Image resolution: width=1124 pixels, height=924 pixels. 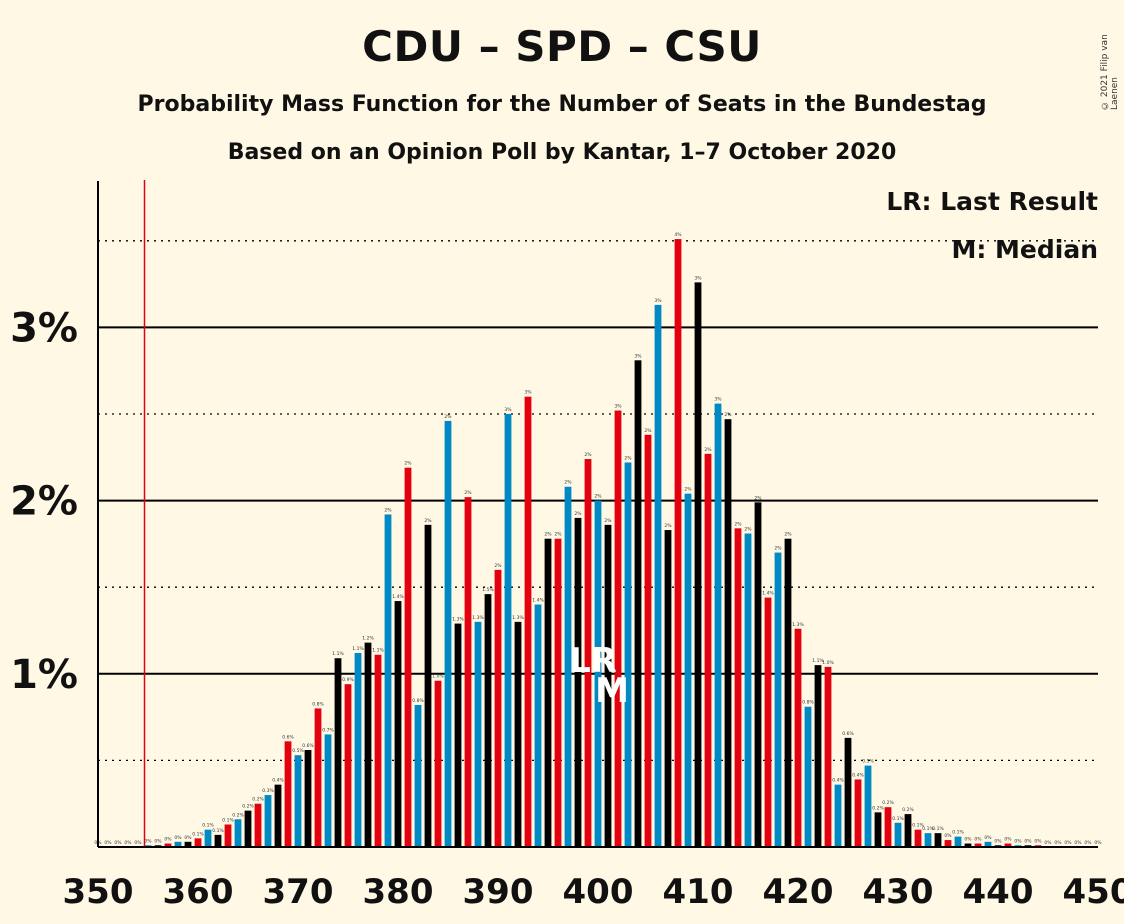 What do you see at coordinates (398, 892) in the screenshot?
I see `x-tick-label: 380` at bounding box center [398, 892].